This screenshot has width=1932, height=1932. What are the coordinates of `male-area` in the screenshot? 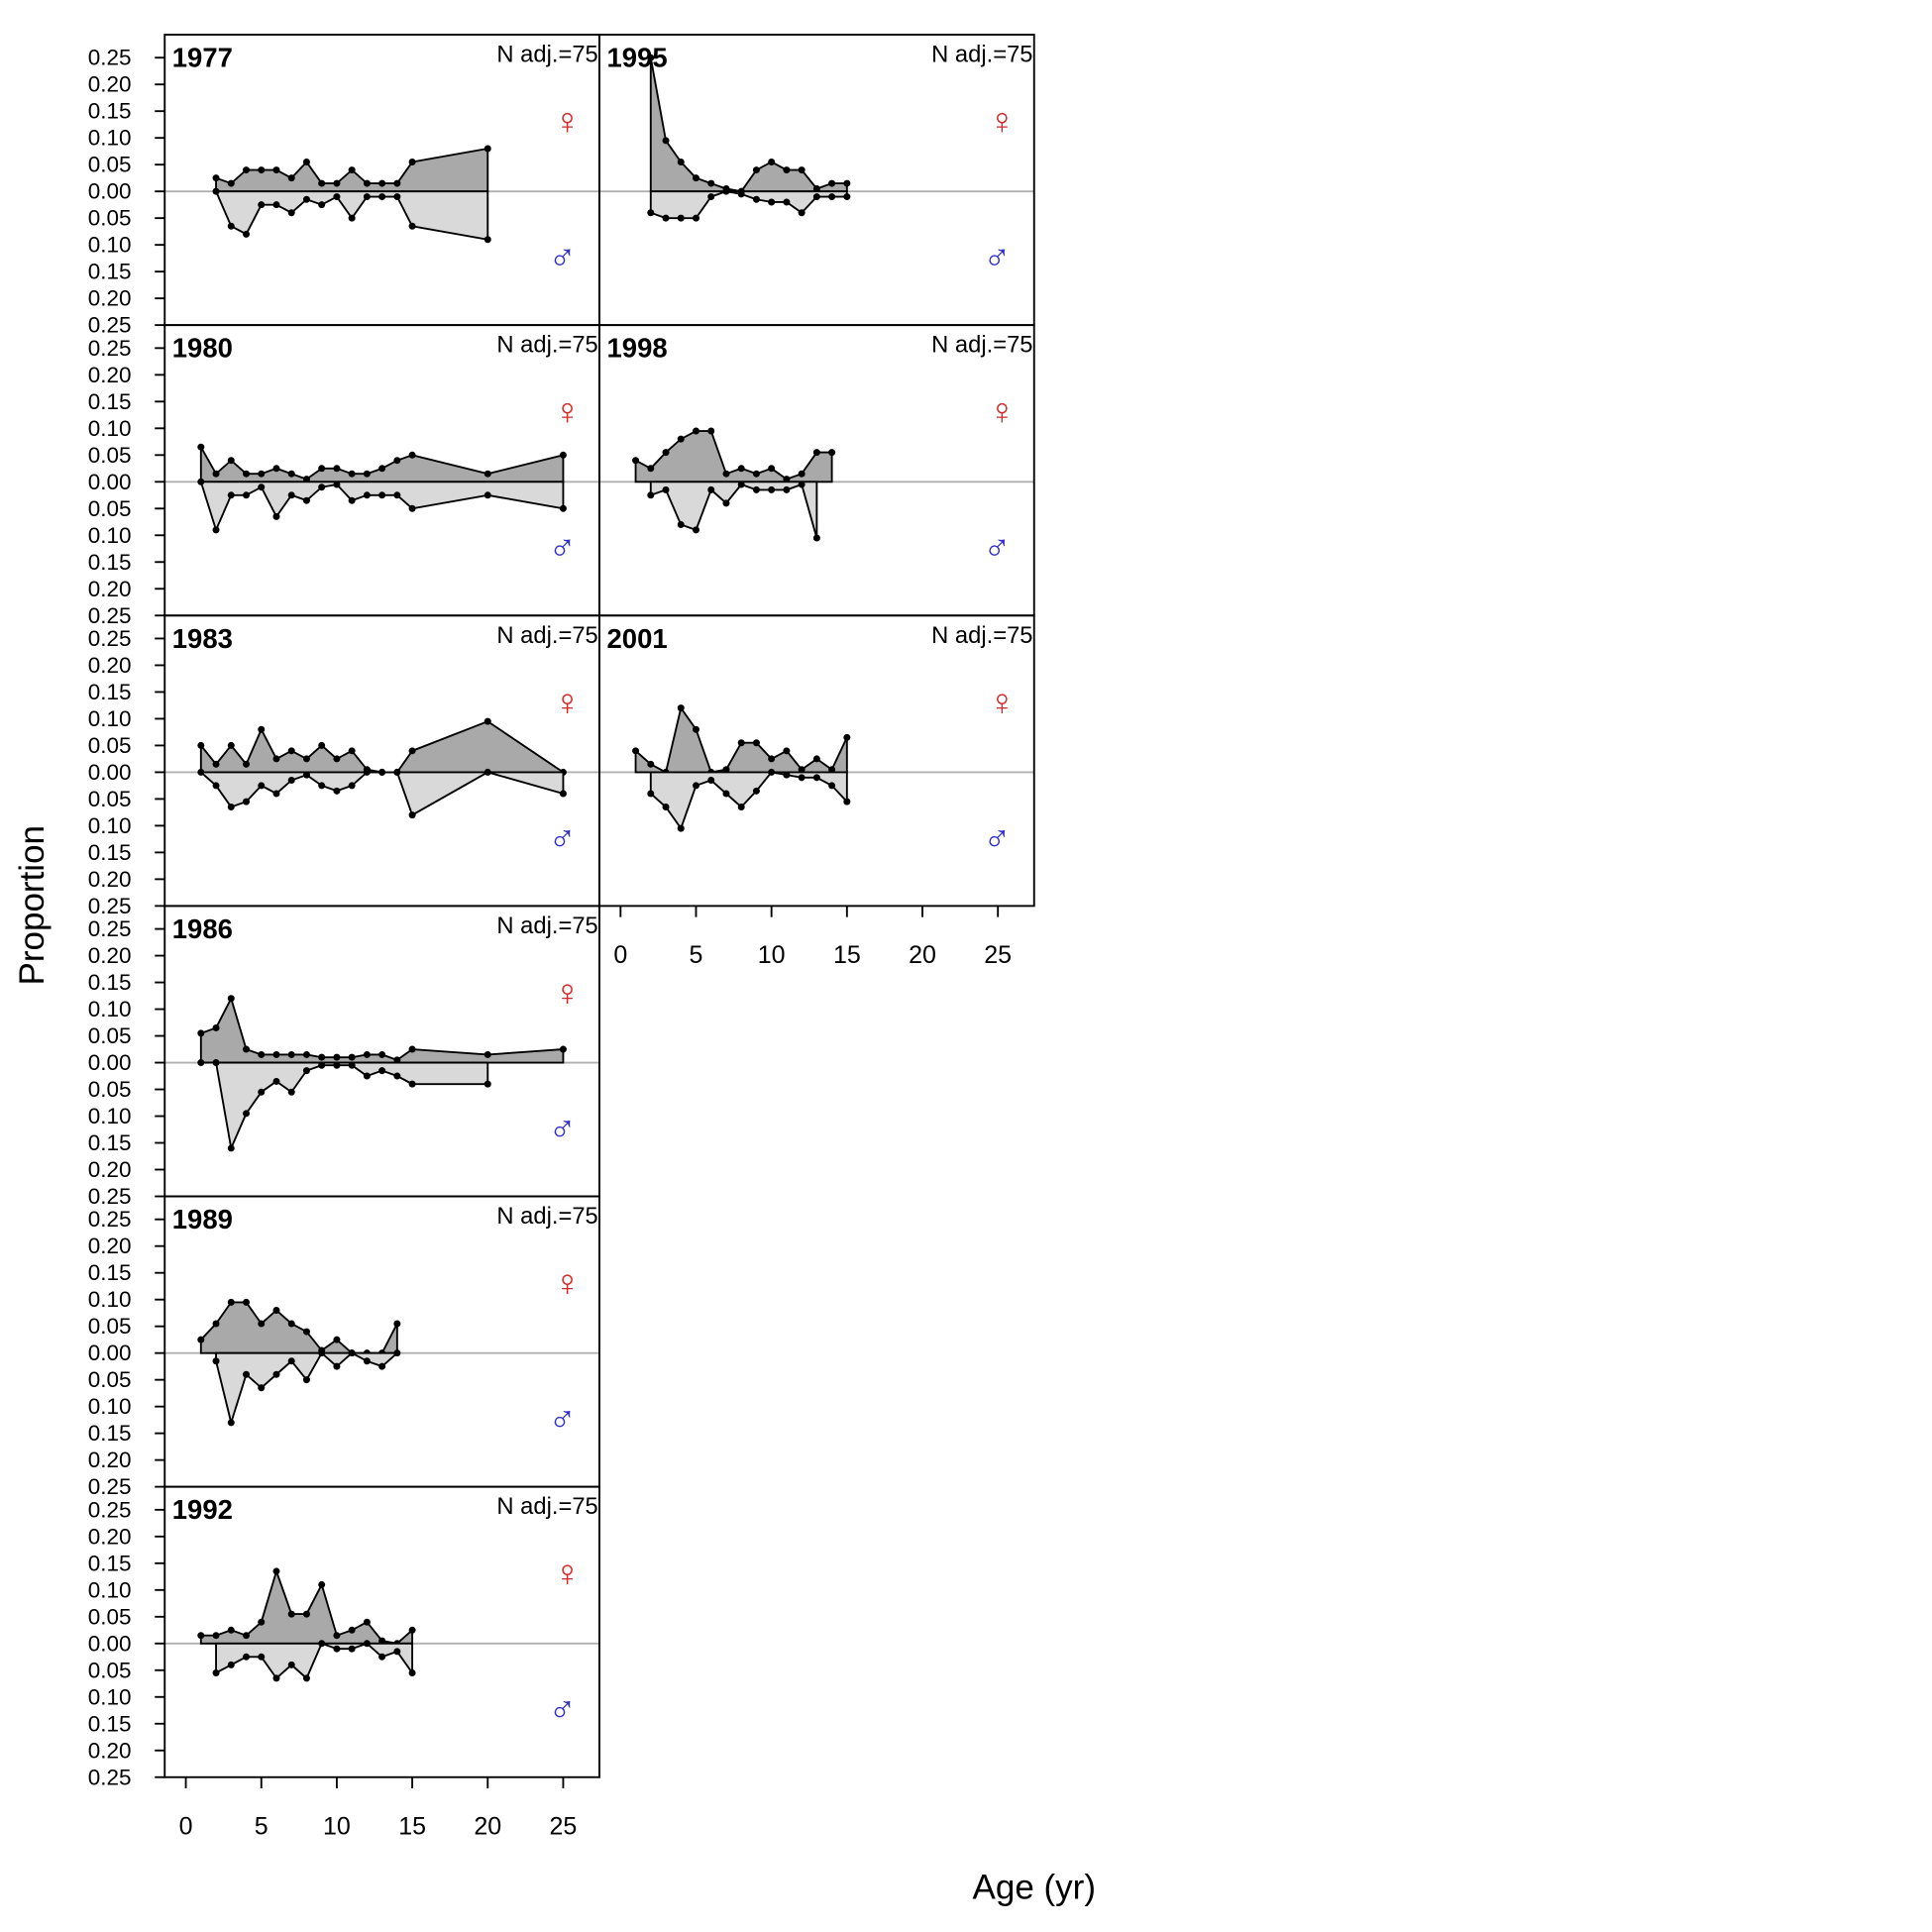 It's located at (382, 507).